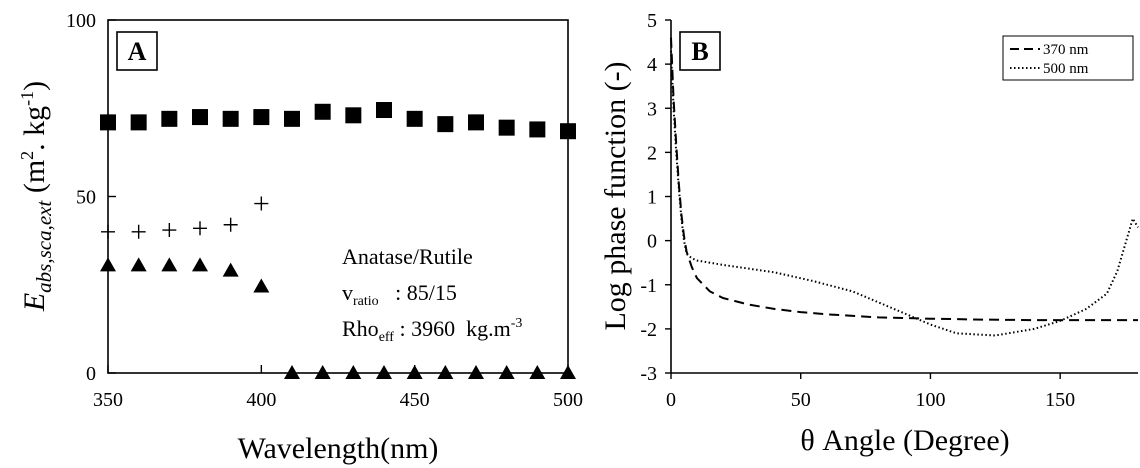  I want to click on chart-a-y-axis-label: Eabs,sca,ext (m2. kg-1), so click(36, 196).